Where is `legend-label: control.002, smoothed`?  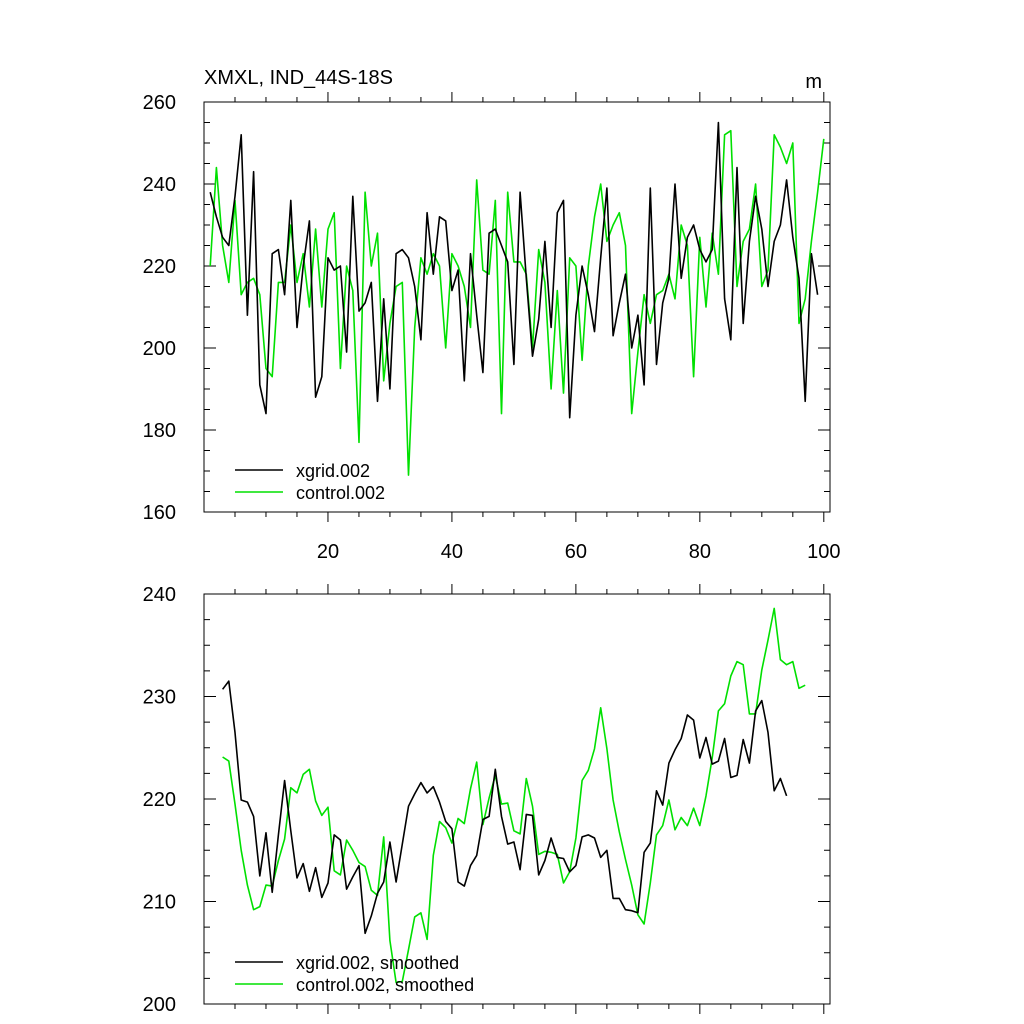
legend-label: control.002, smoothed is located at coordinates (385, 985).